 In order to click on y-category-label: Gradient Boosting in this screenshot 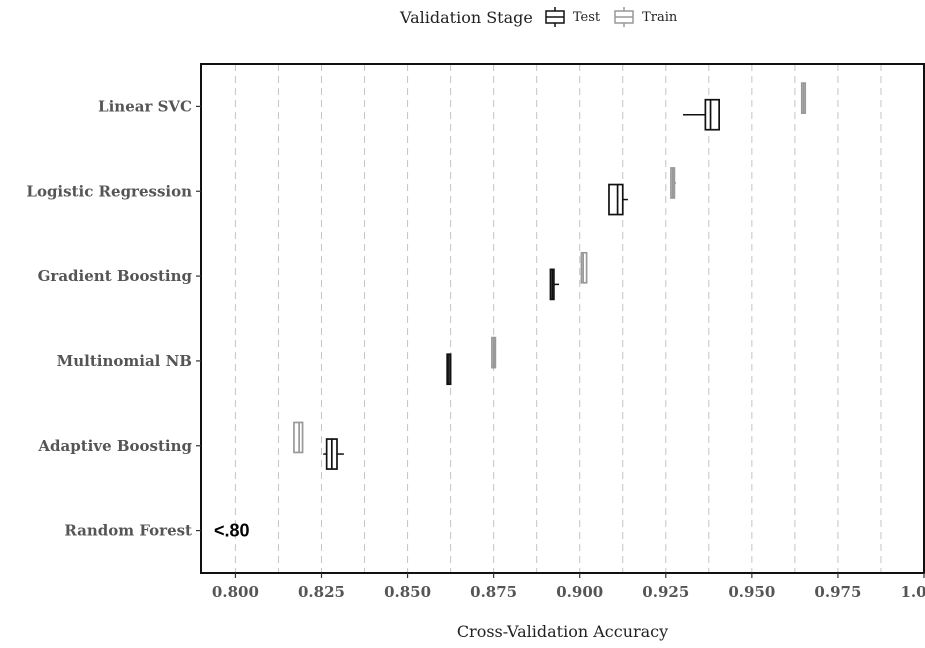, I will do `click(115, 276)`.